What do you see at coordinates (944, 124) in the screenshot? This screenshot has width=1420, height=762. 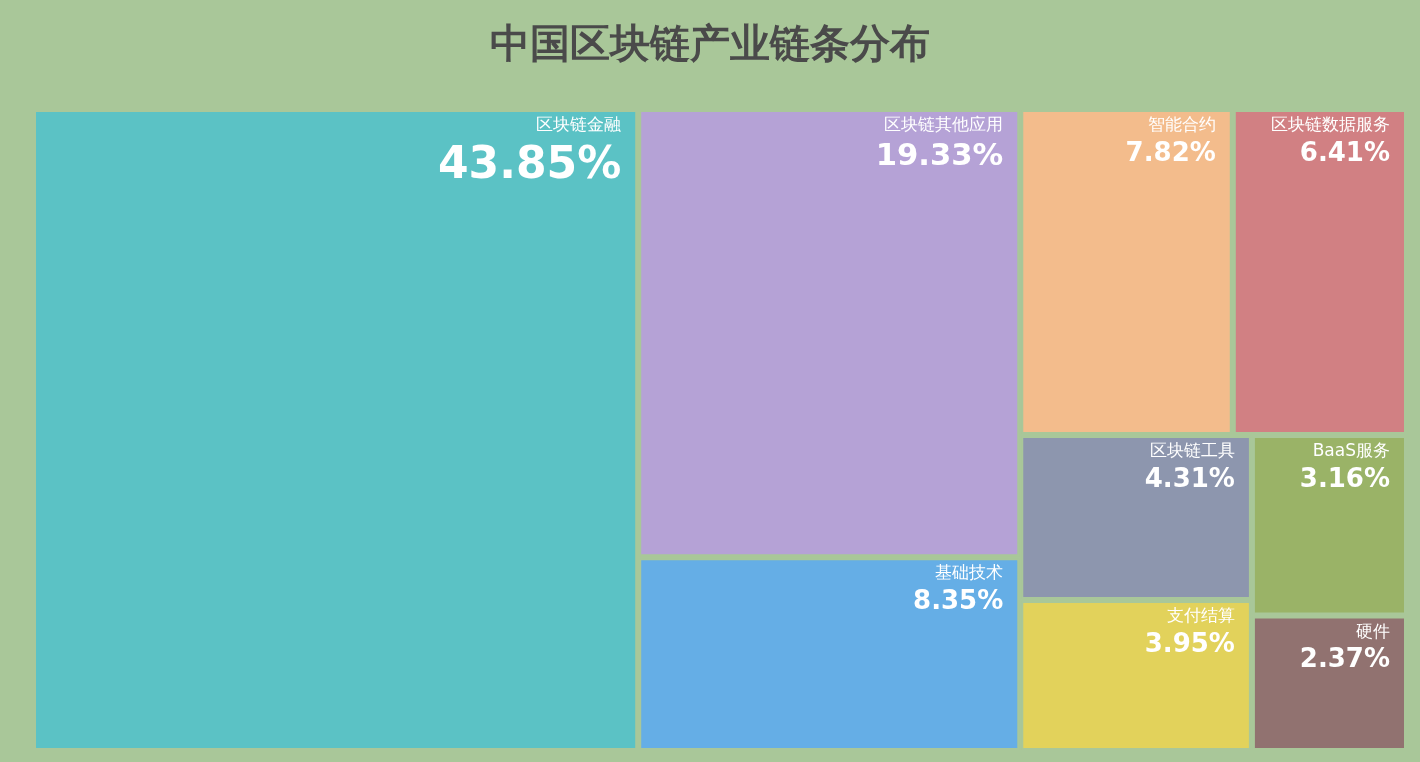 I see `category-label: 区块链其他应用` at bounding box center [944, 124].